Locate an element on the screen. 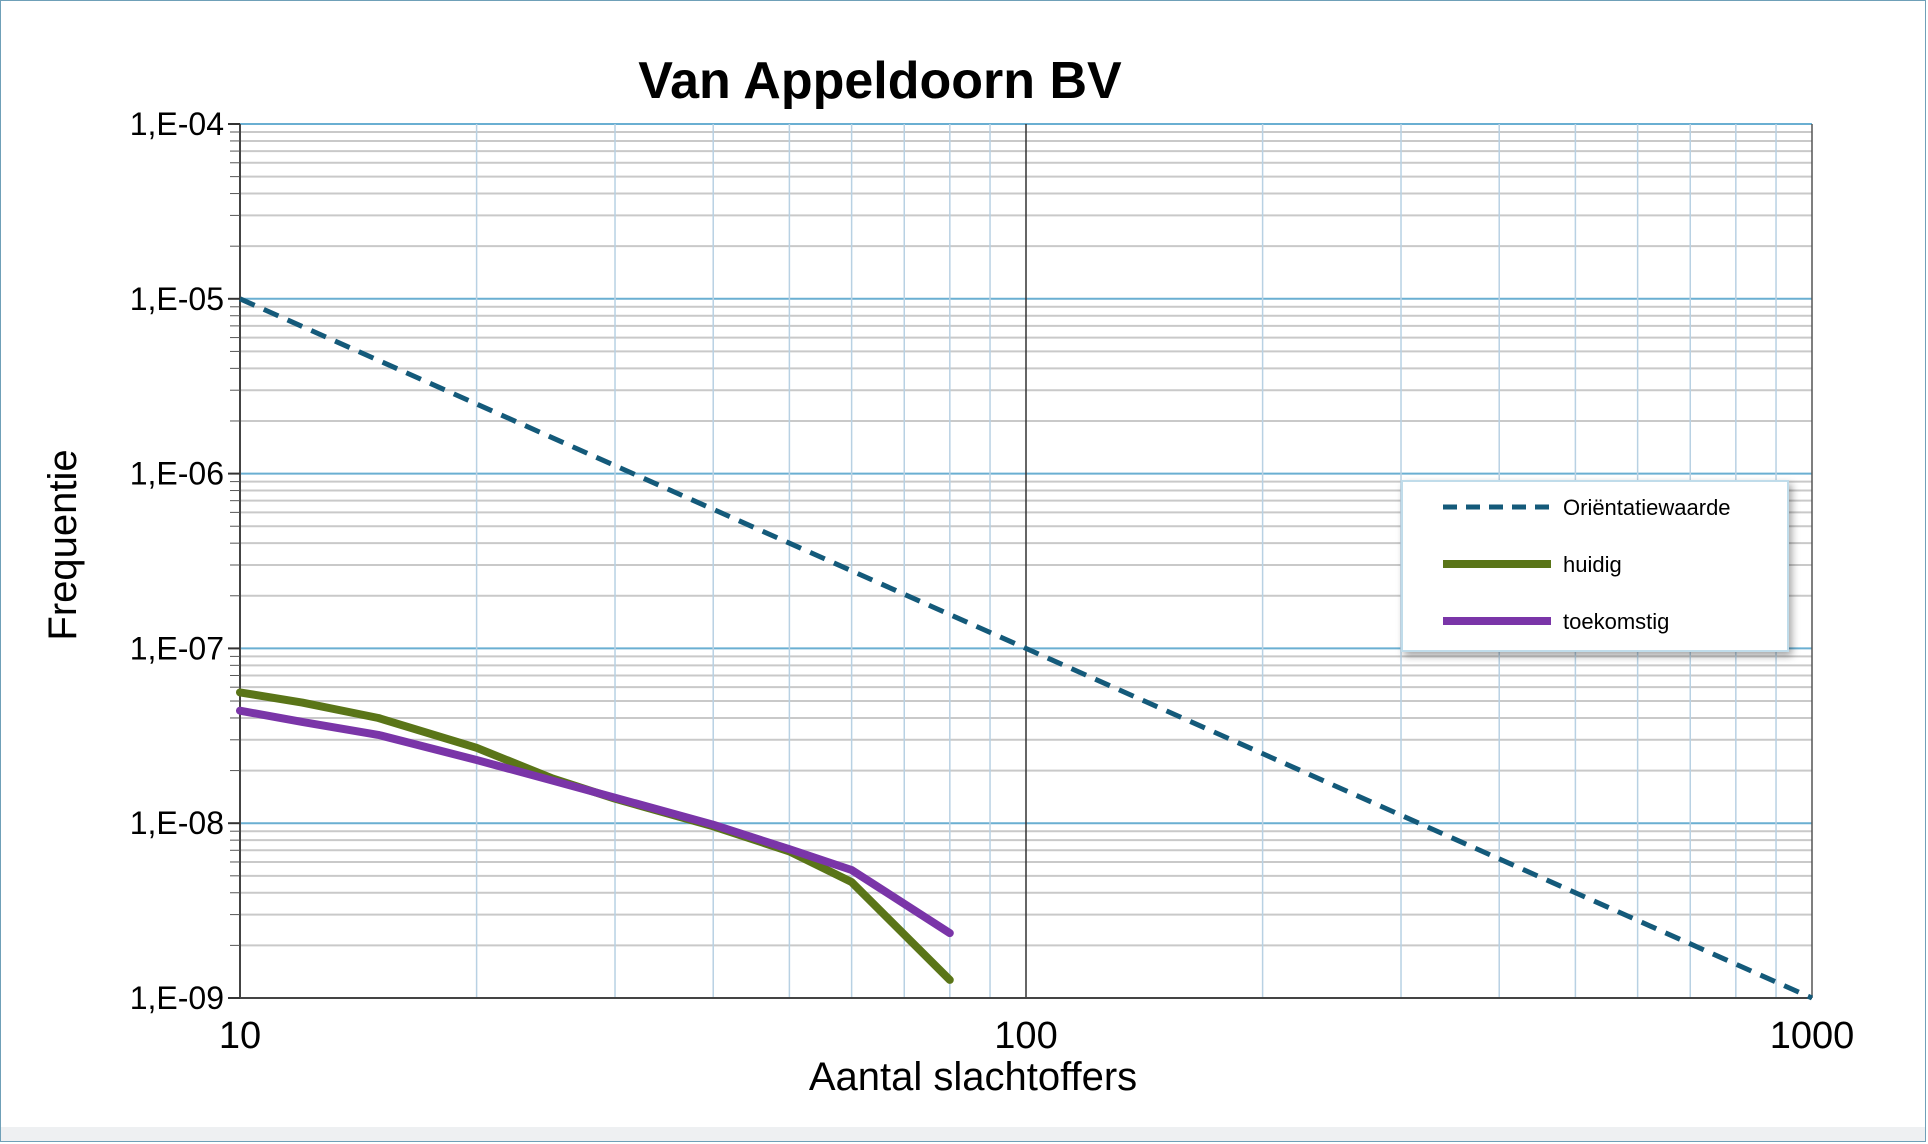 This screenshot has height=1144, width=1928. x-tick-label: 10 is located at coordinates (240, 1036).